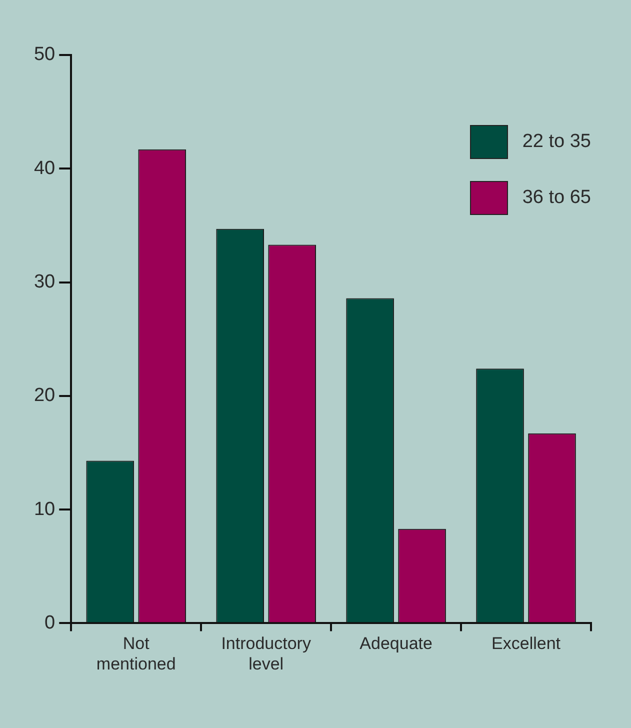 The width and height of the screenshot is (631, 728). What do you see at coordinates (556, 198) in the screenshot?
I see `legend-label: 36 to 65` at bounding box center [556, 198].